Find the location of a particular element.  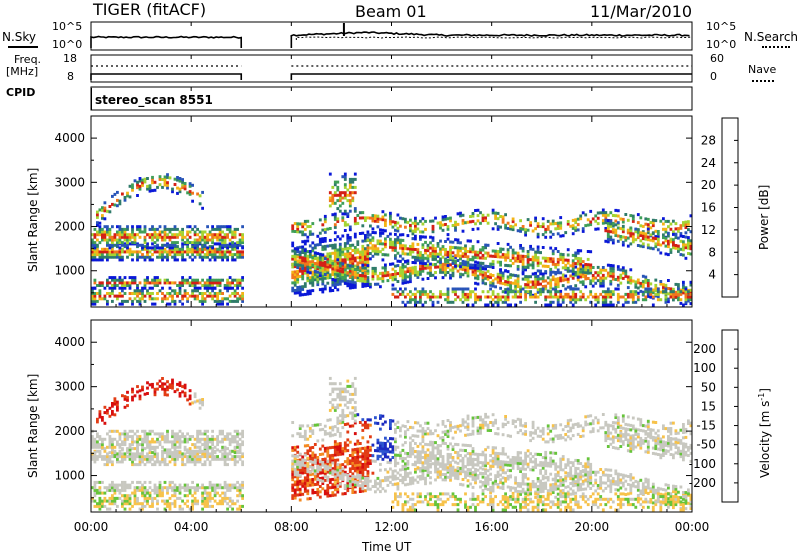

chart-title: TIGER (fitACF) is located at coordinates (150, 9).